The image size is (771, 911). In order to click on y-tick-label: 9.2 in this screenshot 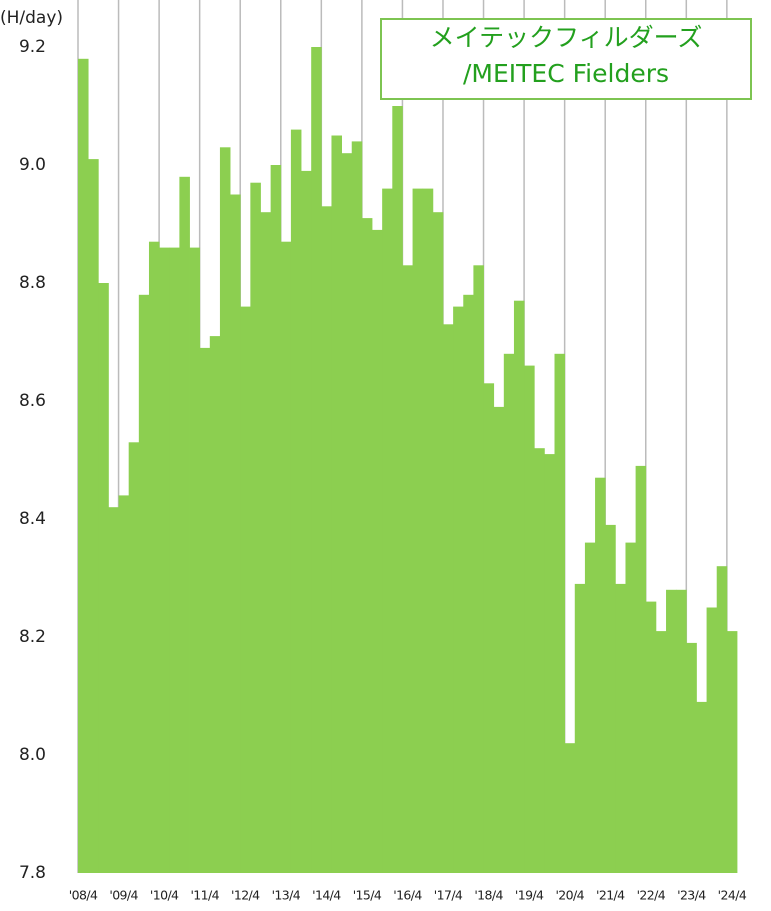, I will do `click(32, 47)`.